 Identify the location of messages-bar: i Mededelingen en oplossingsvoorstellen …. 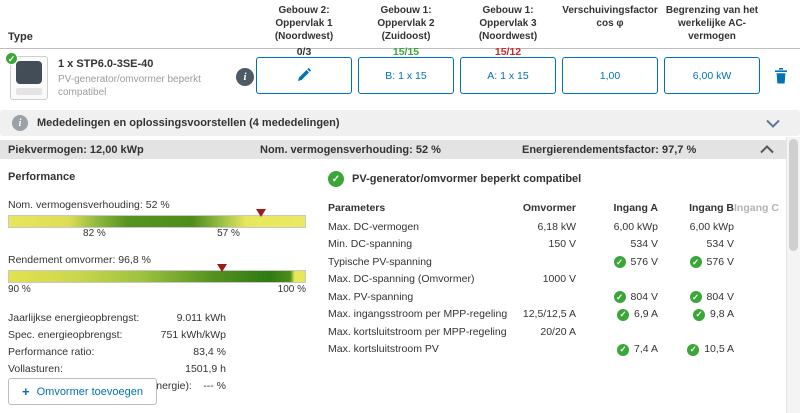
(400, 123).